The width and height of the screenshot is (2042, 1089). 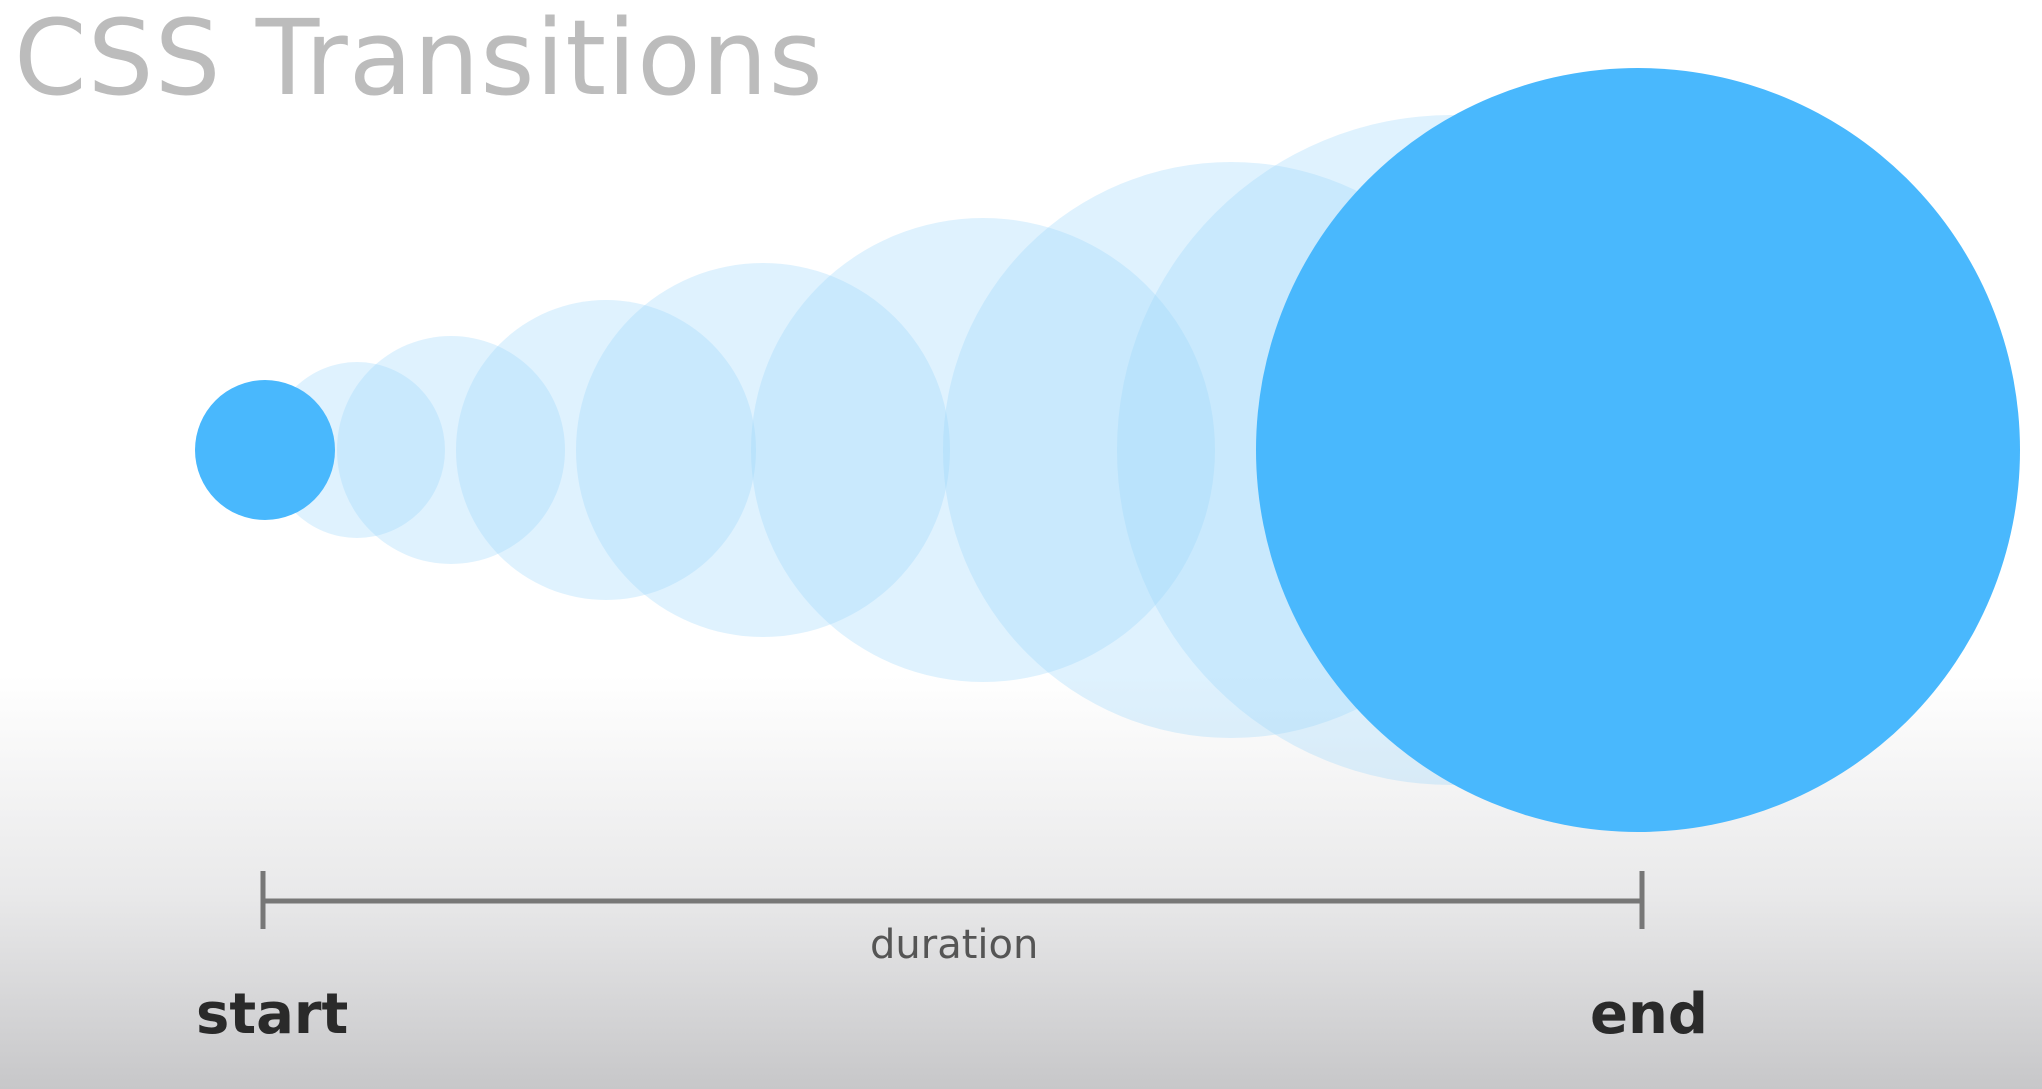 What do you see at coordinates (954, 945) in the screenshot?
I see `duration-label: duration` at bounding box center [954, 945].